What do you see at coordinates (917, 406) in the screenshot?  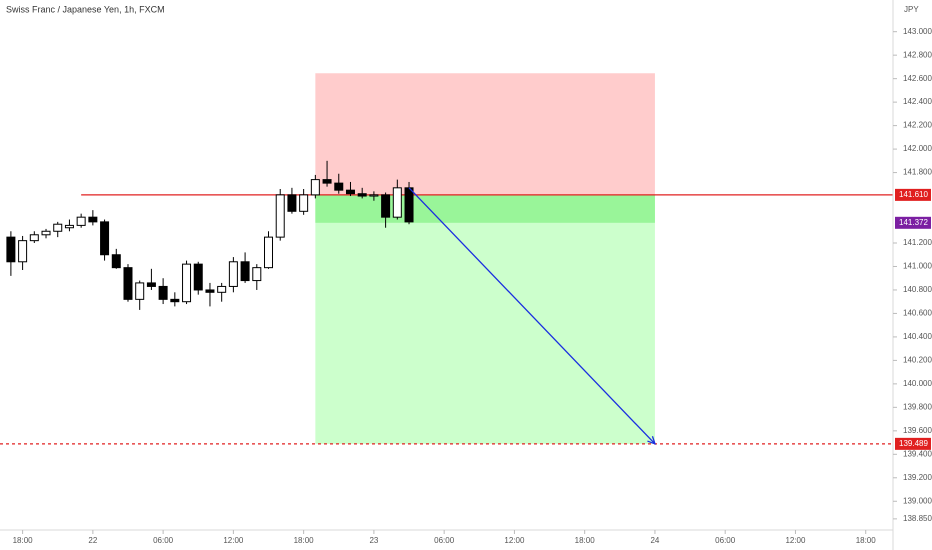 I see `y-tick-label: 139.800` at bounding box center [917, 406].